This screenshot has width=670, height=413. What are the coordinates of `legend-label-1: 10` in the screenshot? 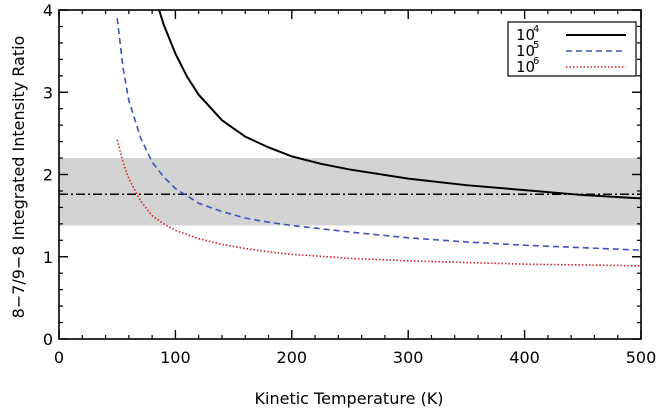 It's located at (525, 51).